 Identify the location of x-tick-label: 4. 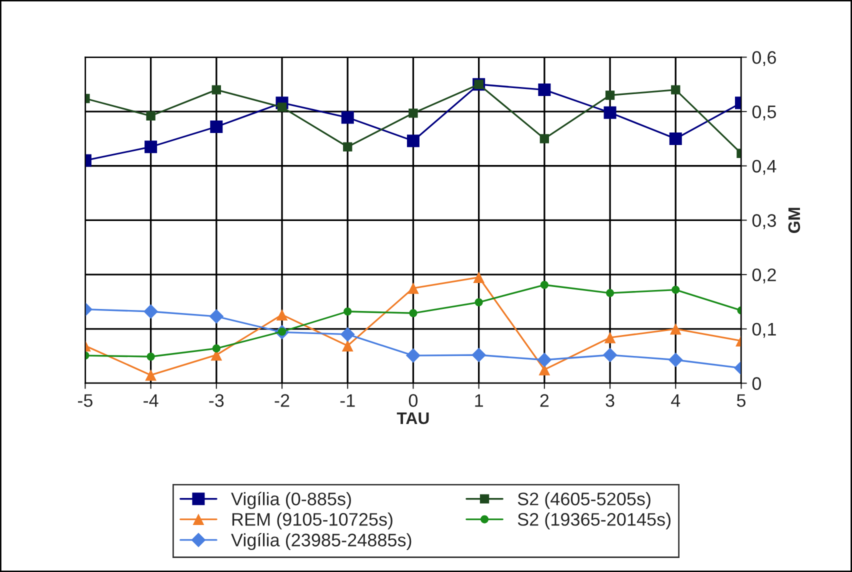
(675, 400).